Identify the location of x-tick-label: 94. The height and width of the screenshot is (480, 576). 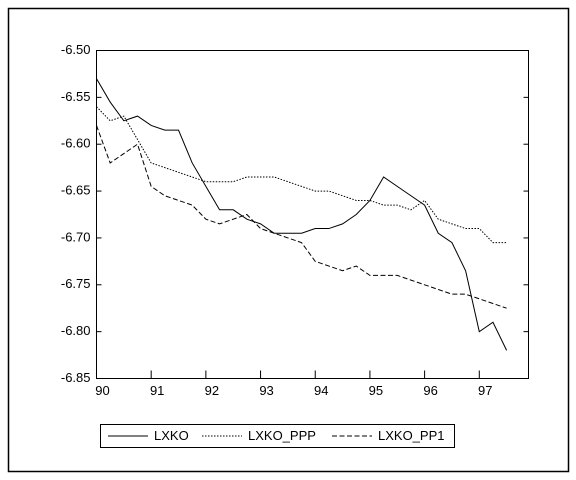
(321, 390).